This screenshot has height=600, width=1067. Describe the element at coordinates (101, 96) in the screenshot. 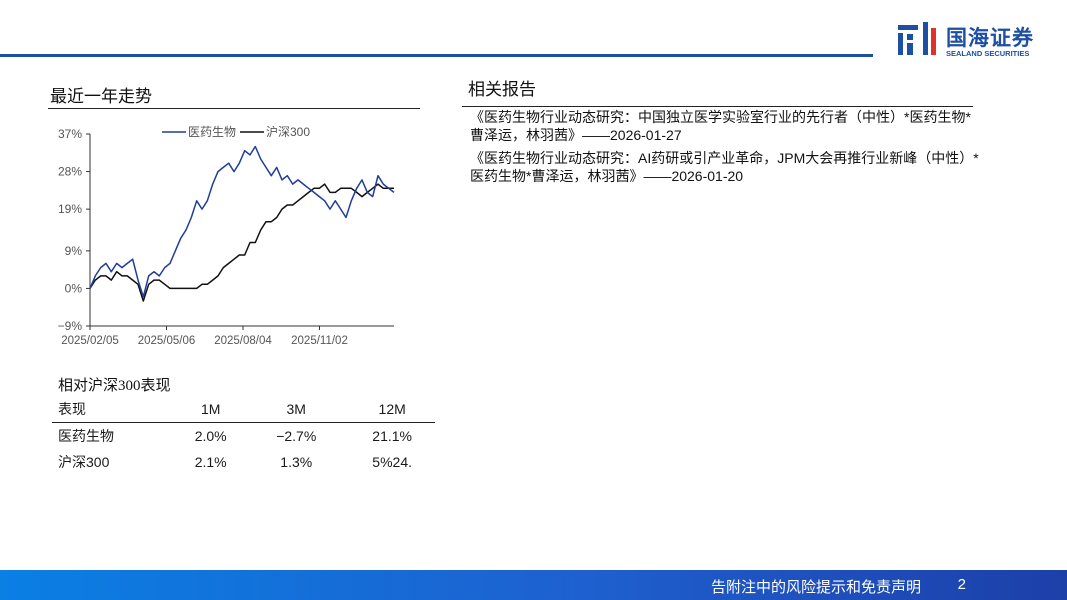

I see `trend-title: 最近一年走势` at that location.